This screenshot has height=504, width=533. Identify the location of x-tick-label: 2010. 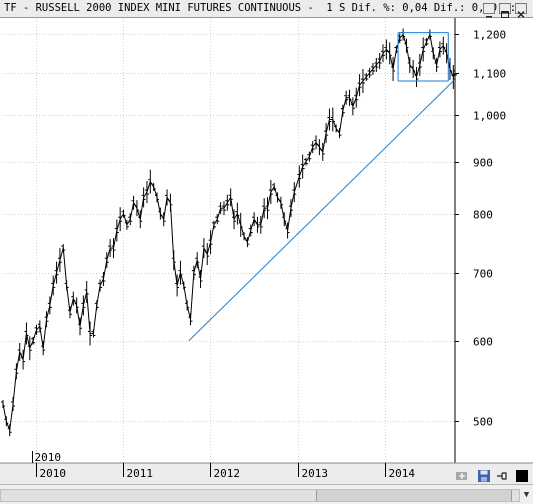
(53, 473).